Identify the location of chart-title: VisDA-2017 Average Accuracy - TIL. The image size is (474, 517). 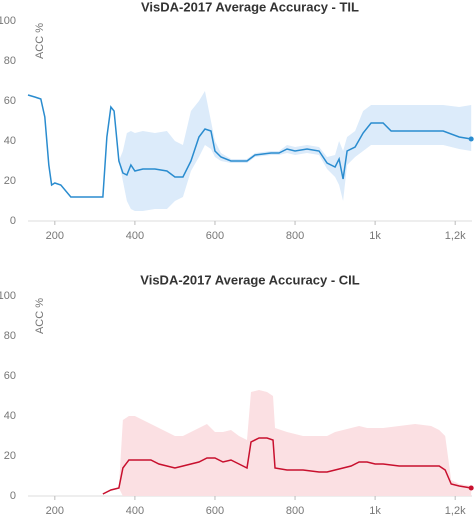
(250, 7).